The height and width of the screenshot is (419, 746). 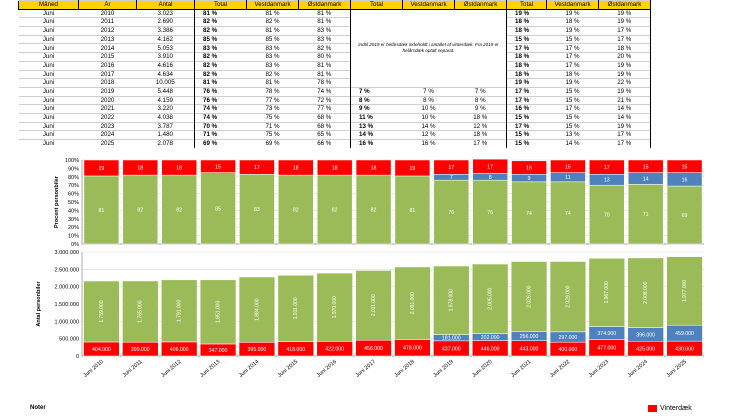 What do you see at coordinates (133, 369) in the screenshot?
I see `x-tick-label: Juni 2011` at bounding box center [133, 369].